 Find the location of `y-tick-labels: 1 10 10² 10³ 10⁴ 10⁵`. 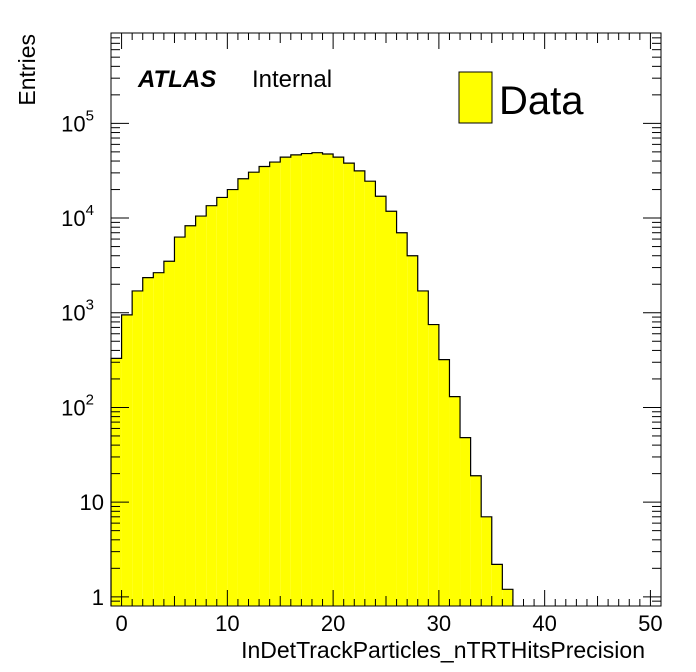

y-tick-labels: 1 10 10² 10³ 10⁴ 10⁵ is located at coordinates (82, 358).